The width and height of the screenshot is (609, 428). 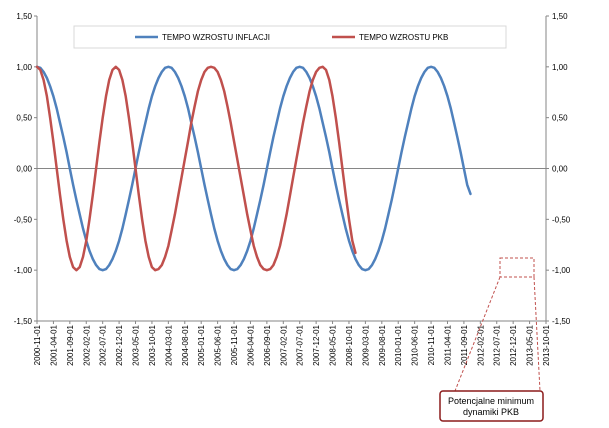 What do you see at coordinates (23, 219) in the screenshot?
I see `y-tick-label-left: -0,50` at bounding box center [23, 219].